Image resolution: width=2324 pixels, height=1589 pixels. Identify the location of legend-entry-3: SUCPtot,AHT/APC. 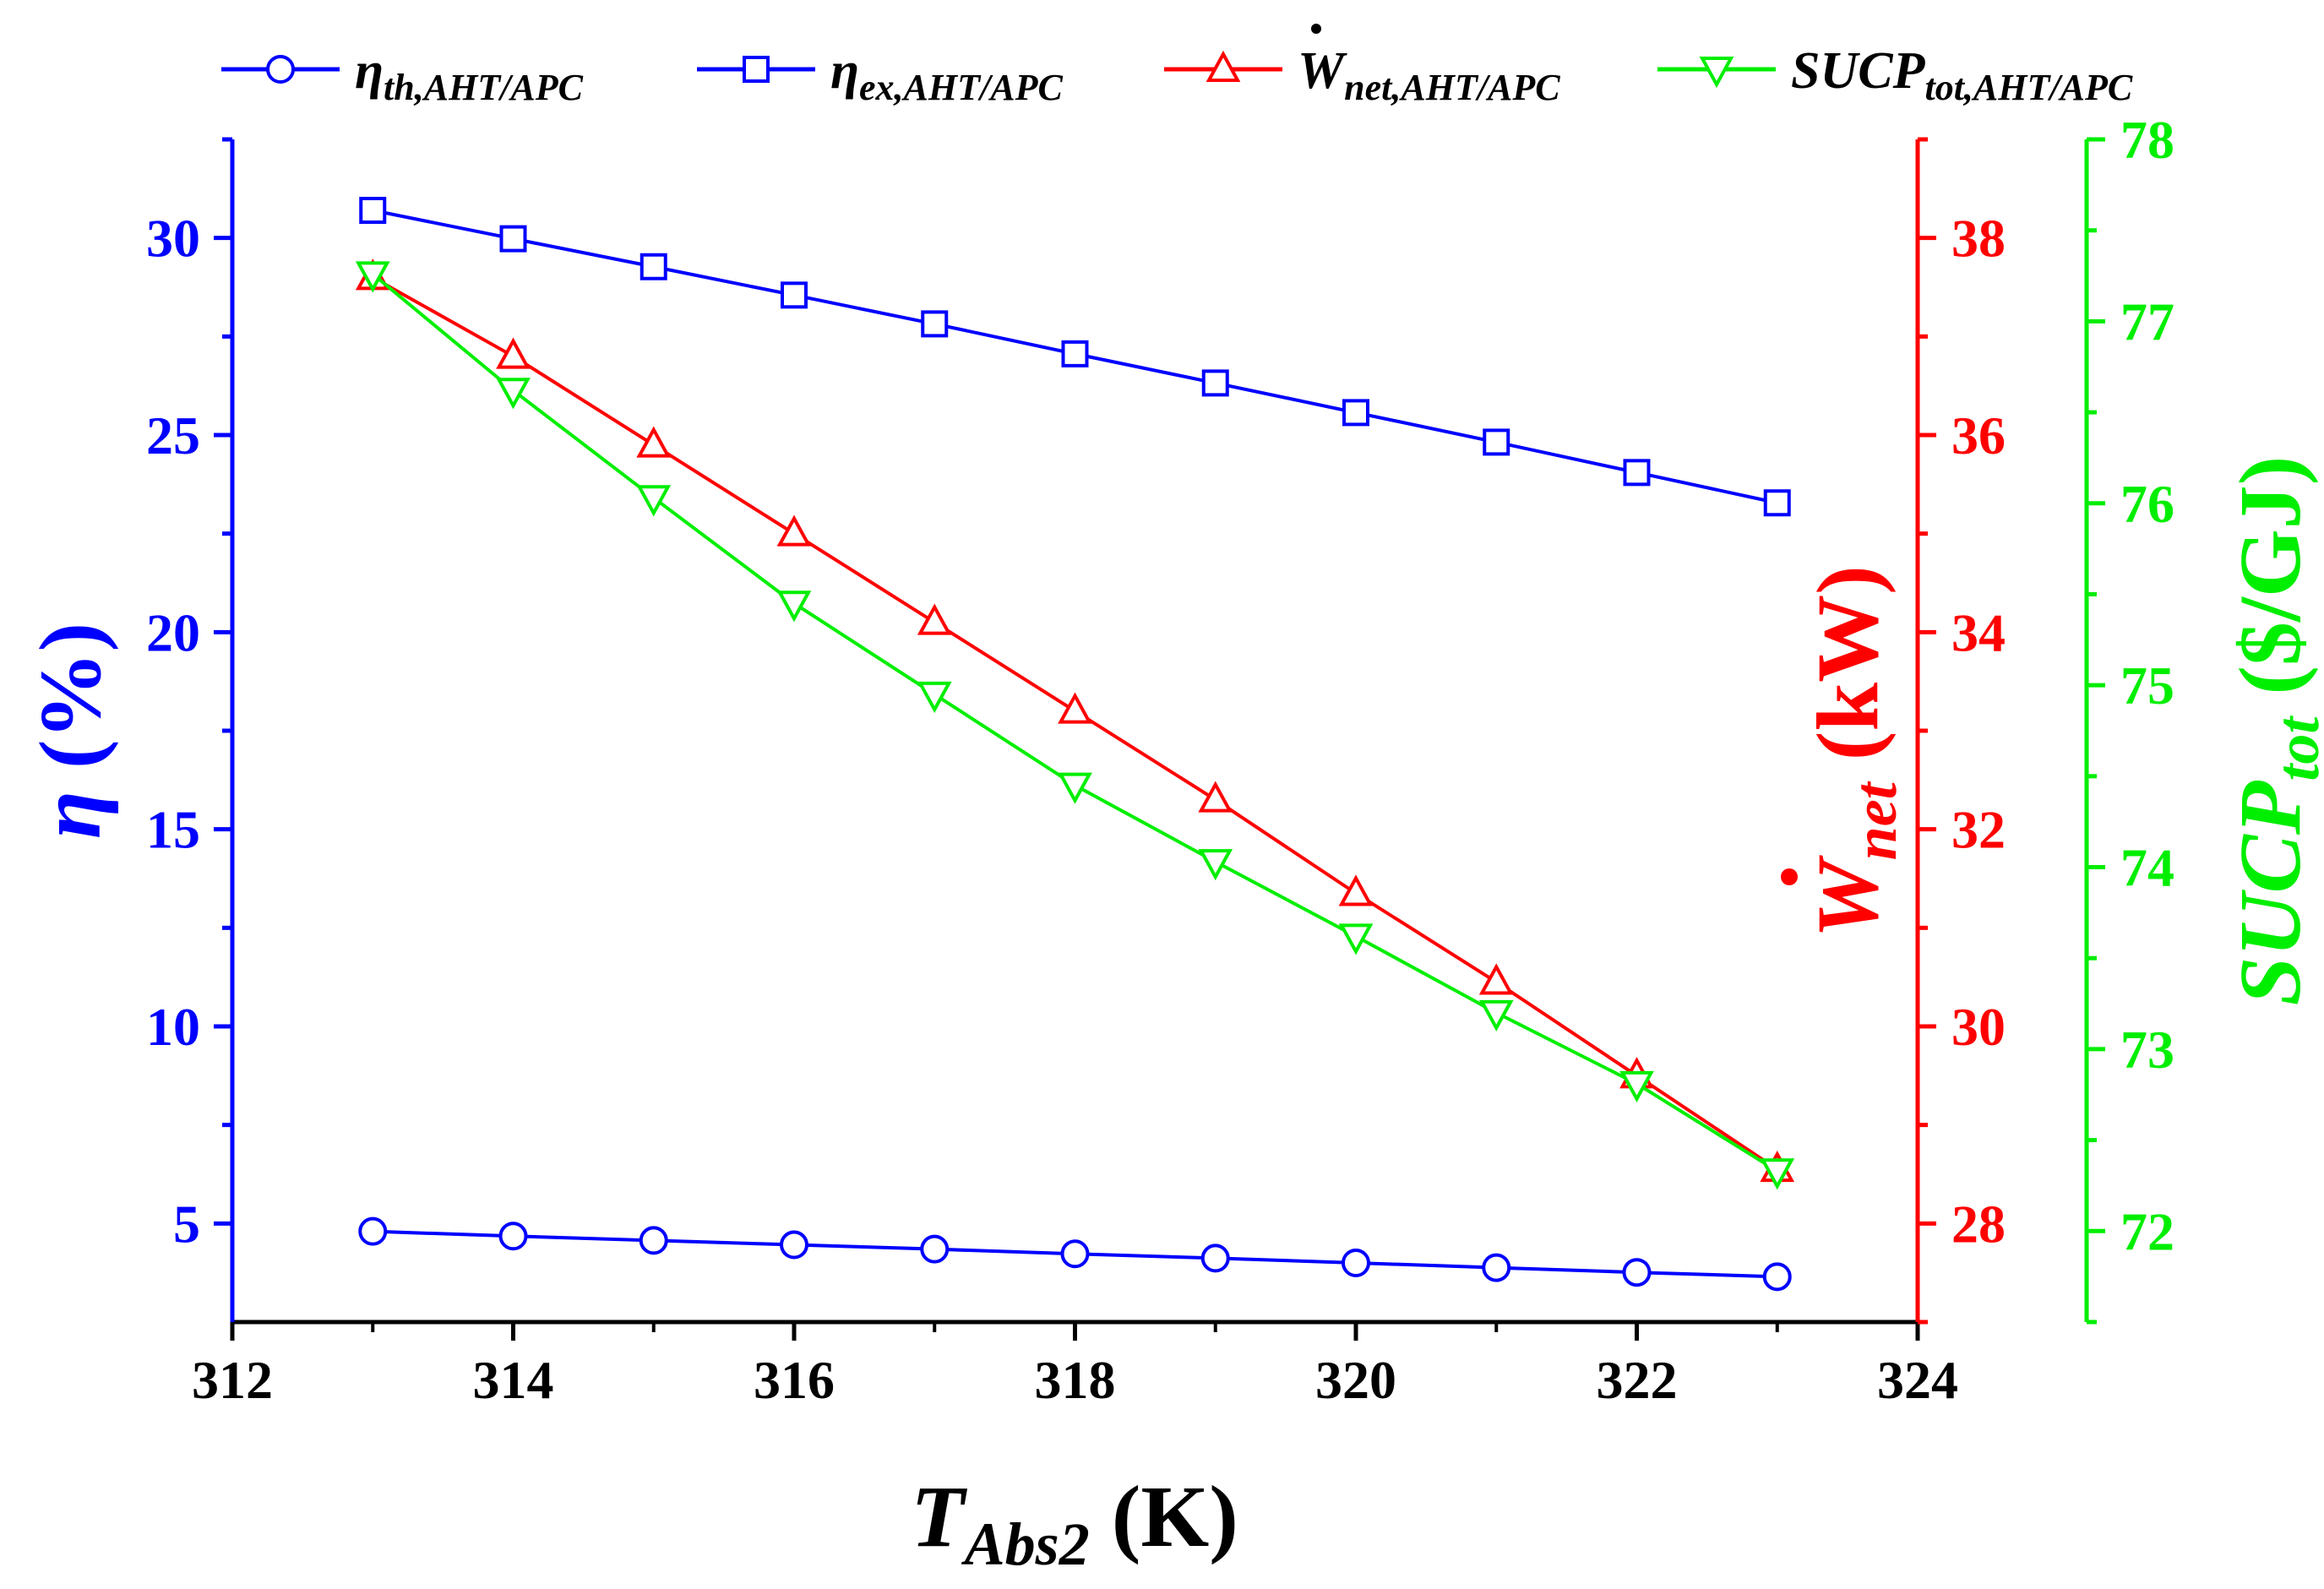
(1895, 75).